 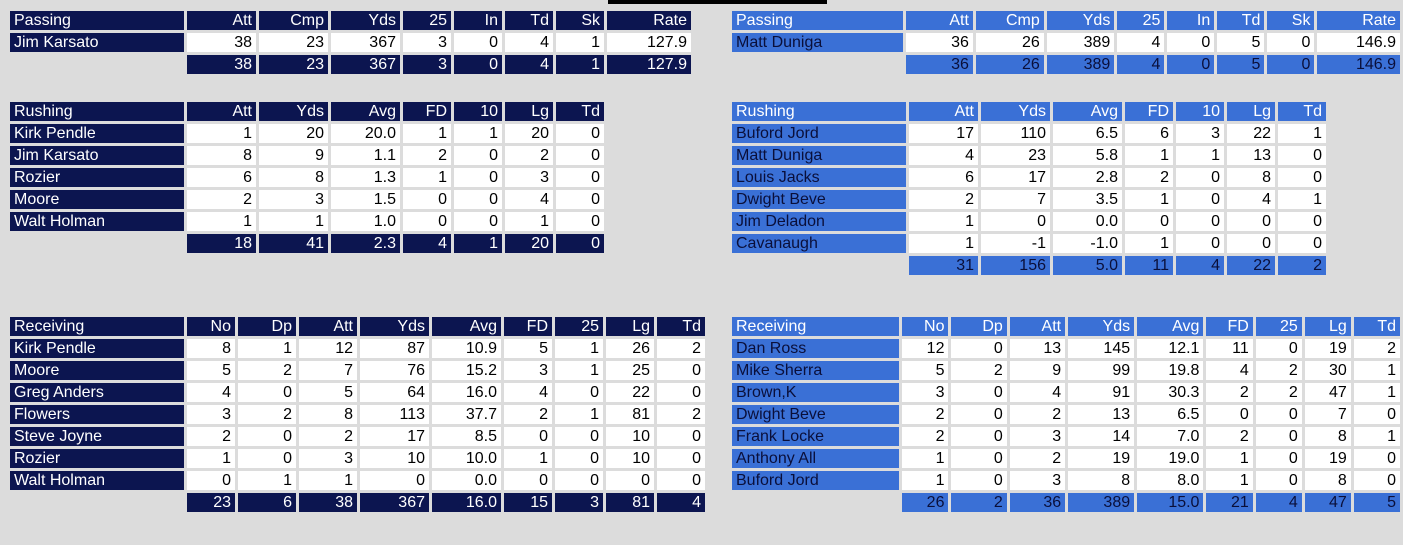 I want to click on table-row: Brown,K 3 0 4 91 30.3 2 2 47 1, so click(x=1066, y=392).